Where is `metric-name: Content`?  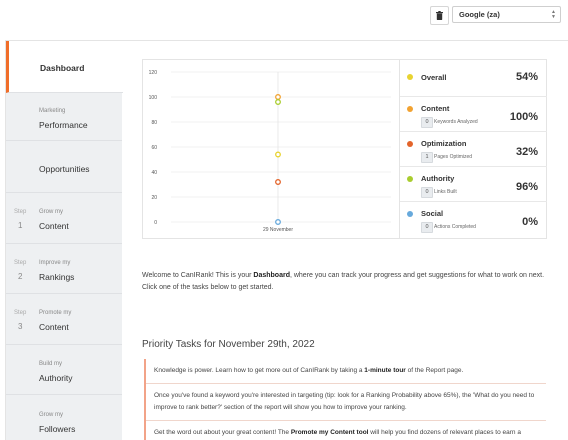
metric-name: Content is located at coordinates (435, 108).